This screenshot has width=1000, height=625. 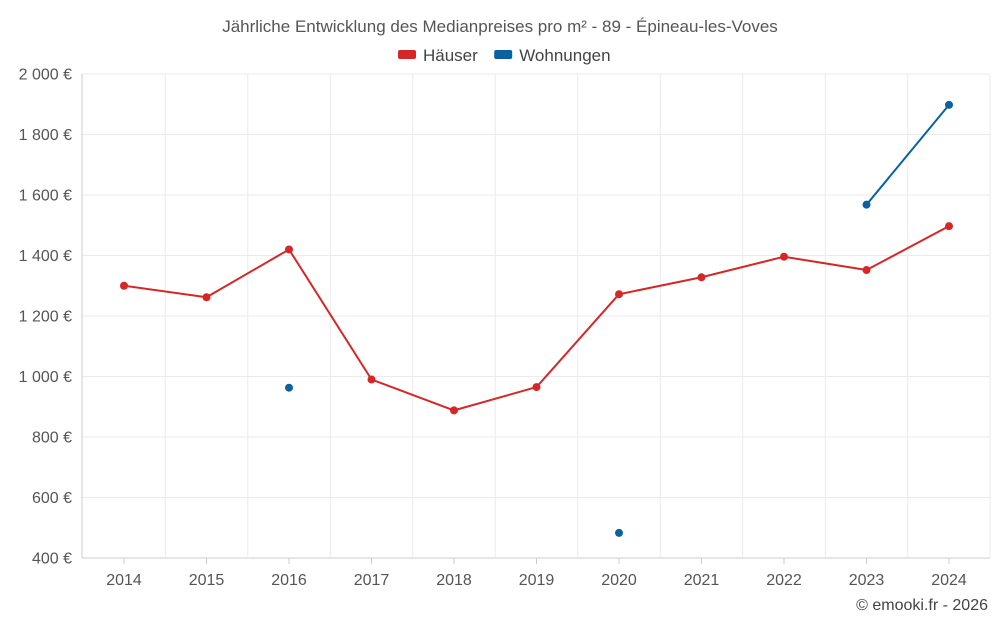 I want to click on y-tick-label: 400 €, so click(x=52, y=559).